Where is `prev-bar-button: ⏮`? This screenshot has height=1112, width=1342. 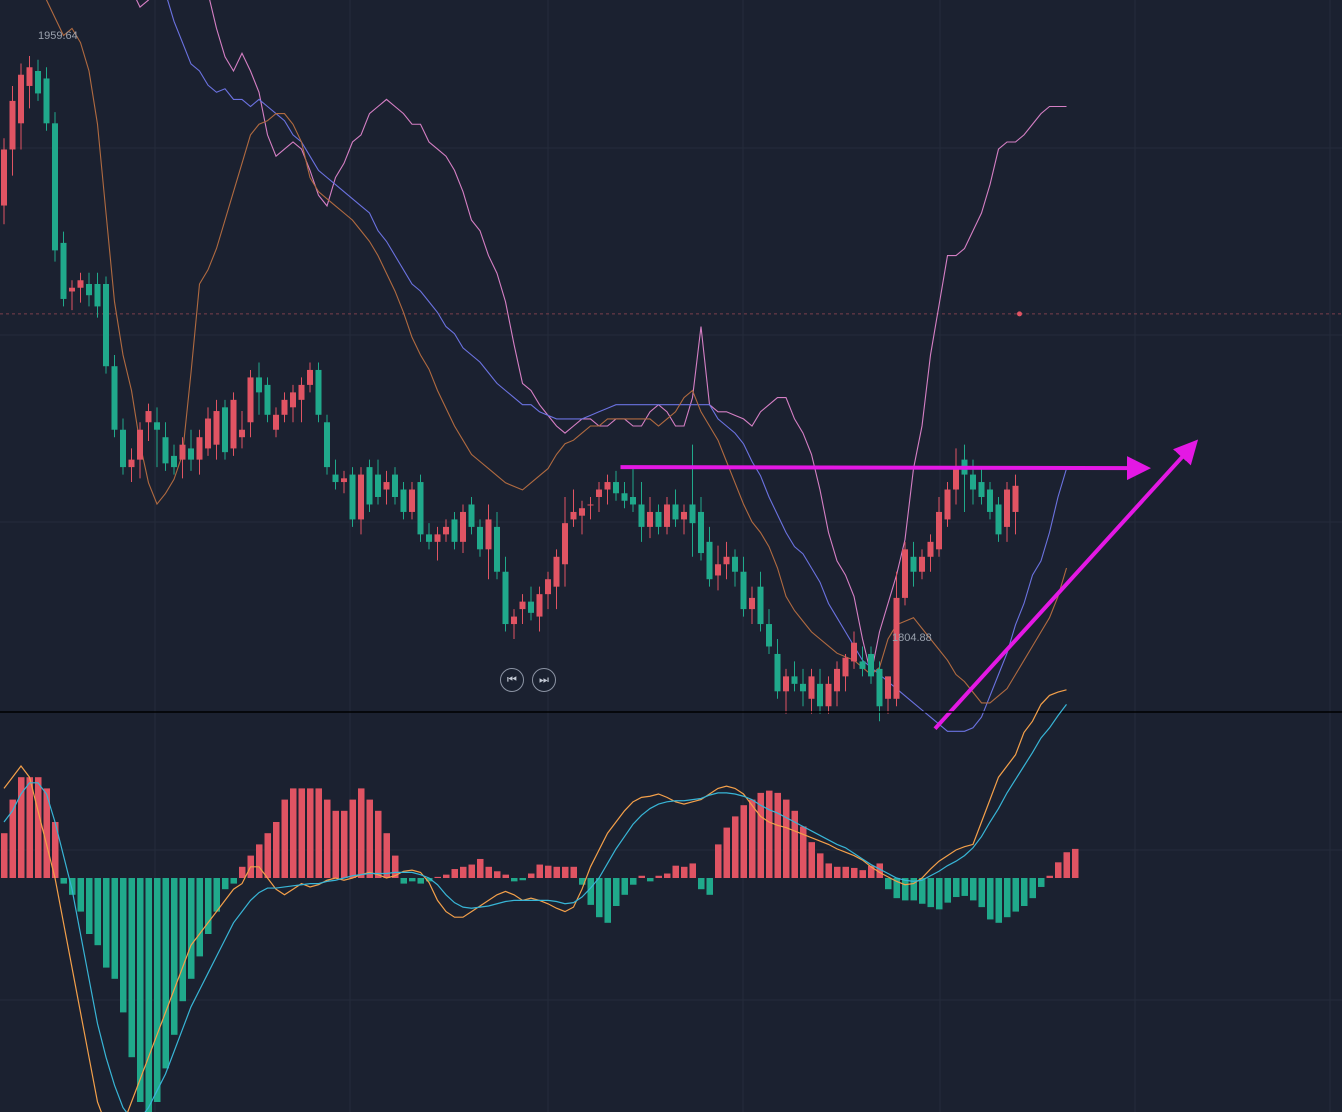 prev-bar-button: ⏮ is located at coordinates (512, 680).